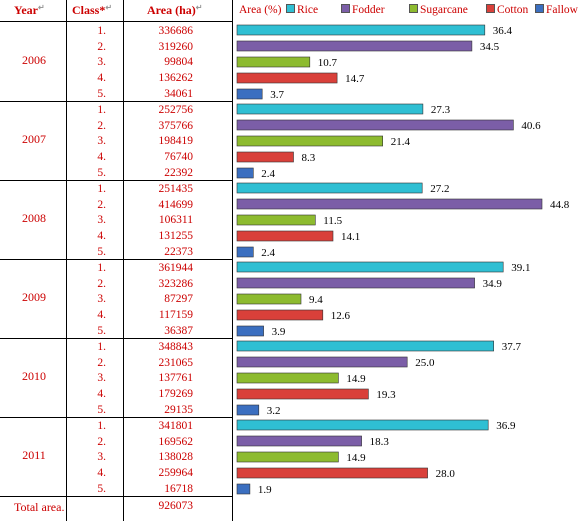  I want to click on bar-rice-2011, so click(362, 425).